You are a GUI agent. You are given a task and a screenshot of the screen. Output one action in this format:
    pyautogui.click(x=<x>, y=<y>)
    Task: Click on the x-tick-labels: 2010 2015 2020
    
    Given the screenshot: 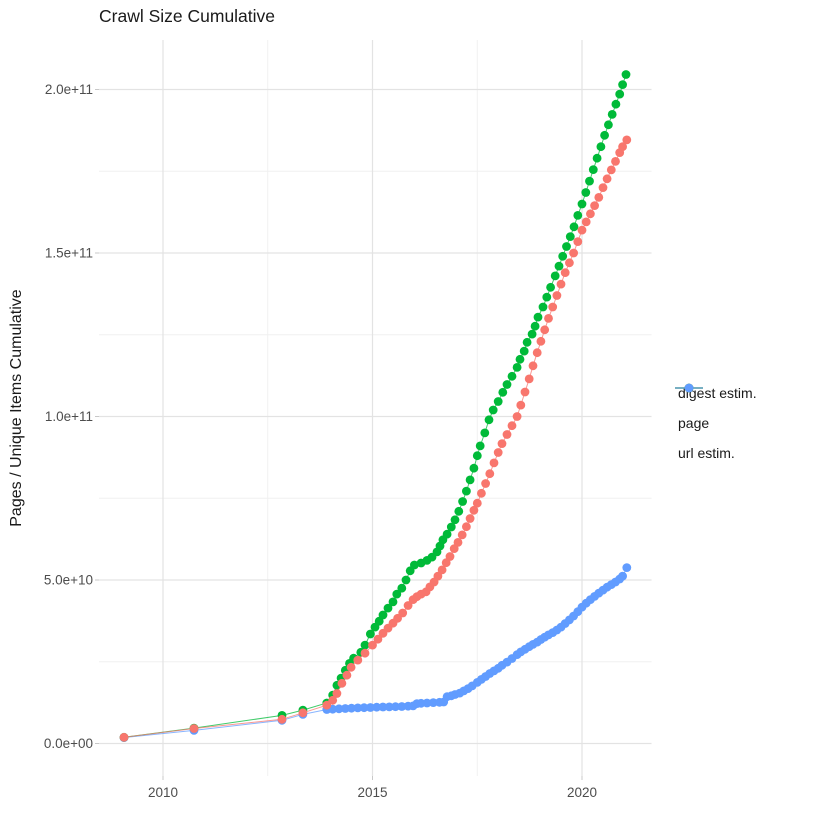 What is the action you would take?
    pyautogui.click(x=372, y=792)
    